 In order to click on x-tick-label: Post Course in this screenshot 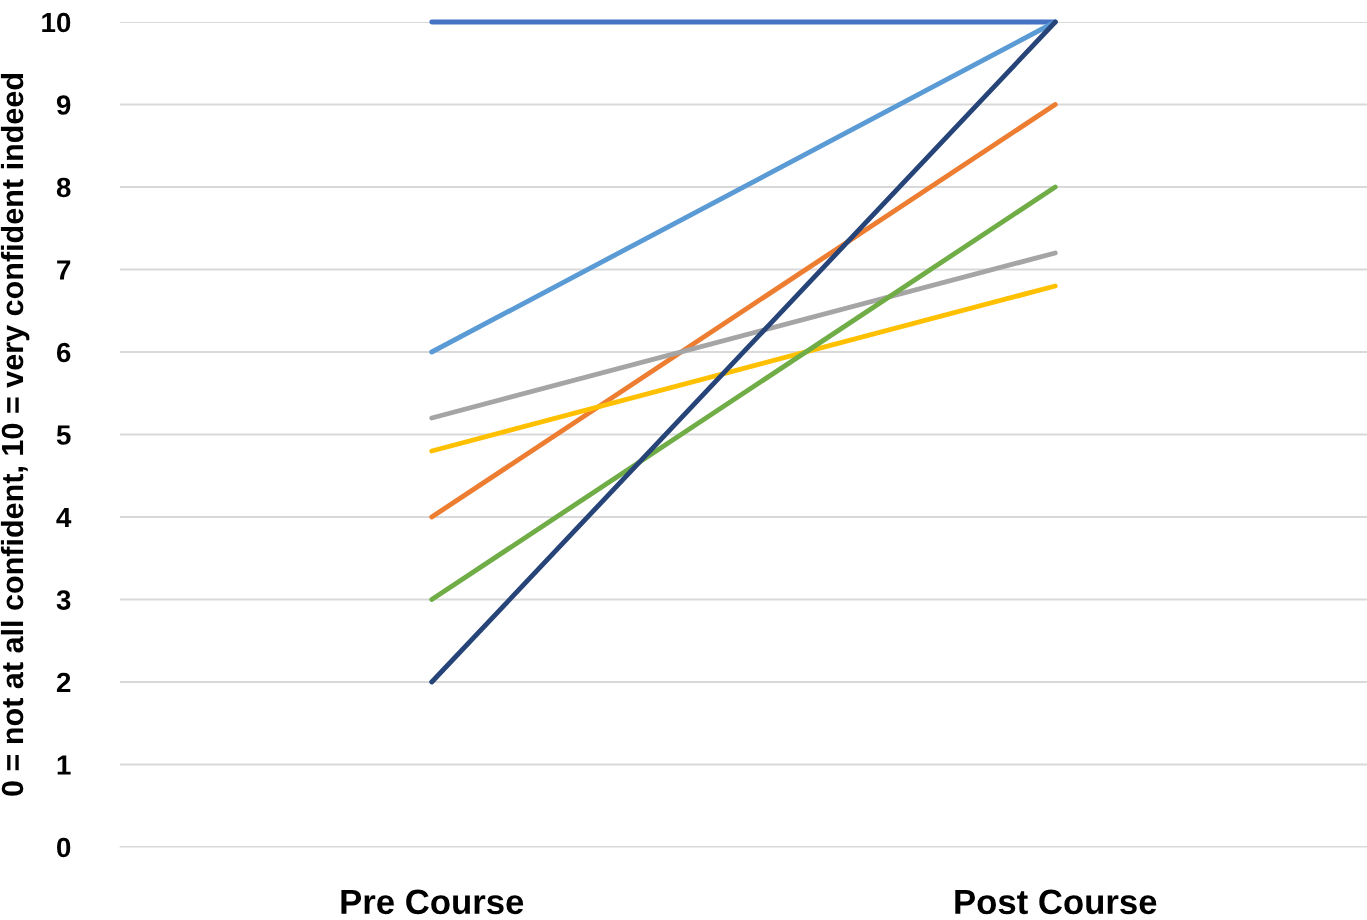, I will do `click(1056, 902)`.